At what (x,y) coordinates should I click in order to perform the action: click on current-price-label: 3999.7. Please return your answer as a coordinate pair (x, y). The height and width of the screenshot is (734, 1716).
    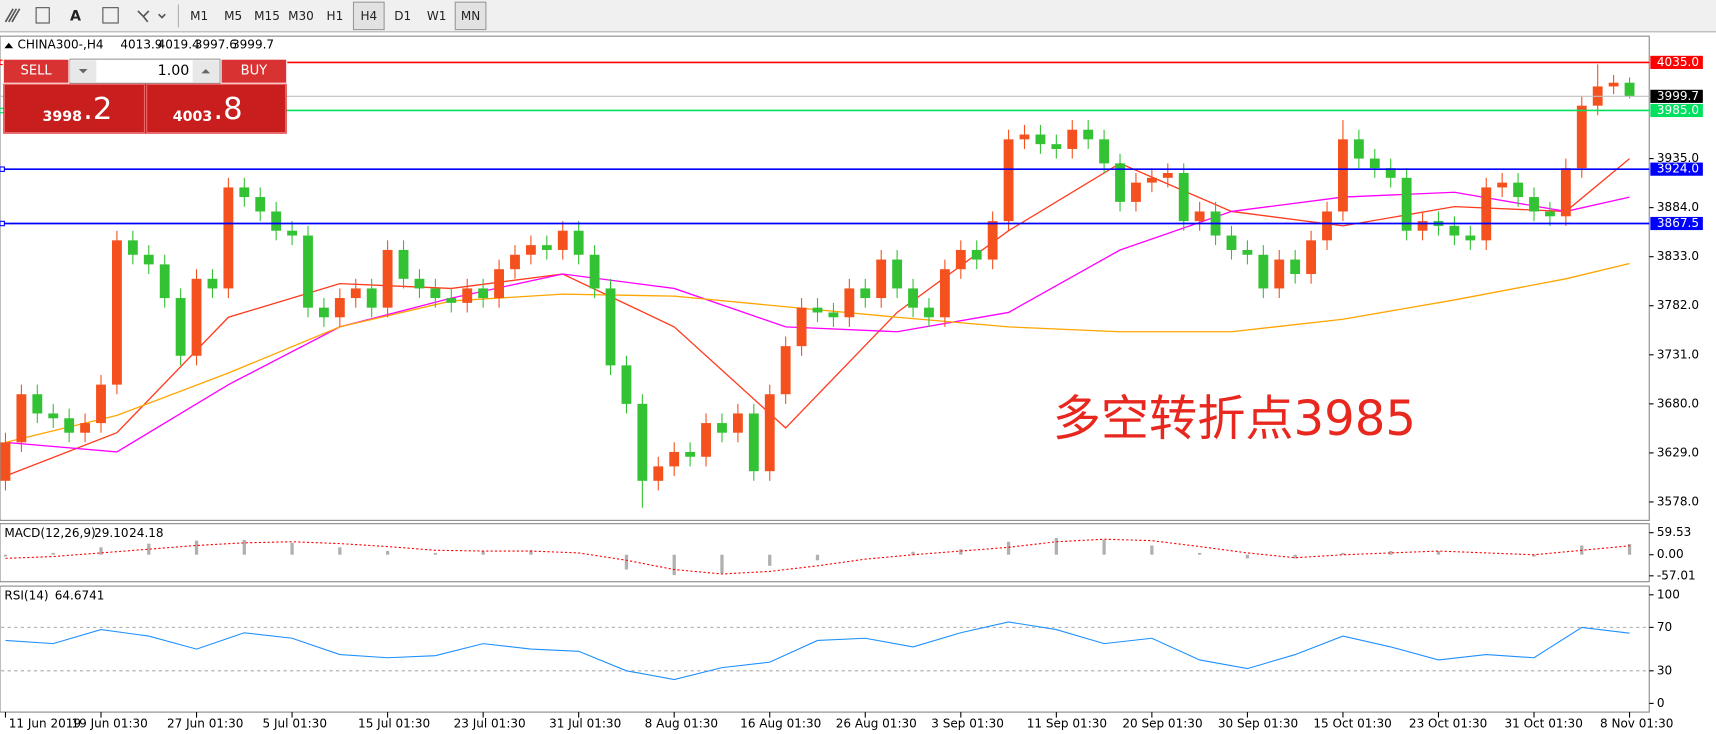
    Looking at the image, I should click on (1678, 96).